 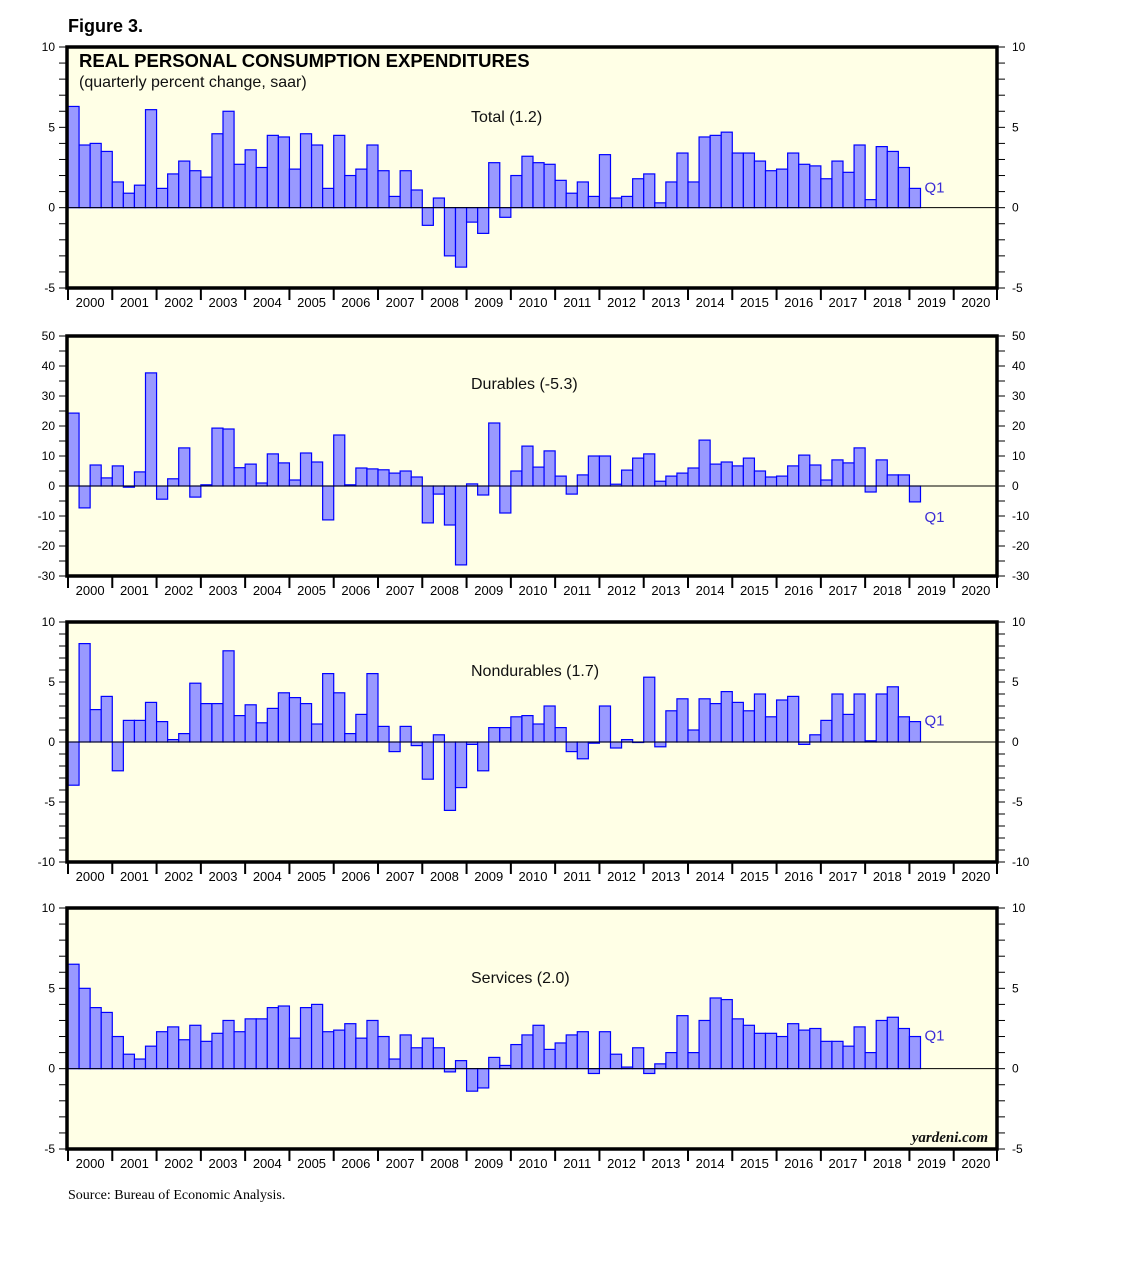 What do you see at coordinates (843, 590) in the screenshot?
I see `x-tick-label: 2017` at bounding box center [843, 590].